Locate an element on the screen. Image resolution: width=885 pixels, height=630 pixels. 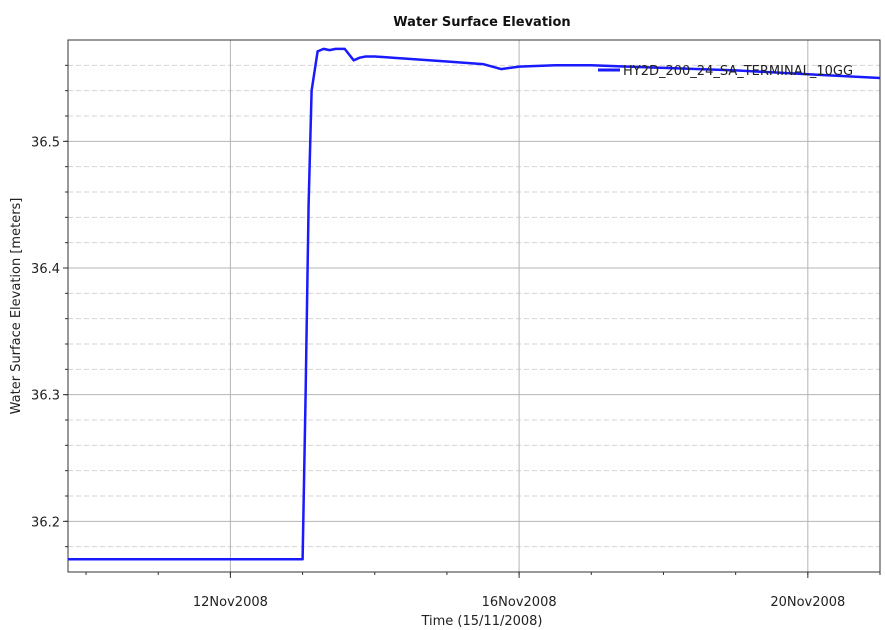
legend-label: HY2D_200_24_SA_TERMINAL_10GG is located at coordinates (738, 71).